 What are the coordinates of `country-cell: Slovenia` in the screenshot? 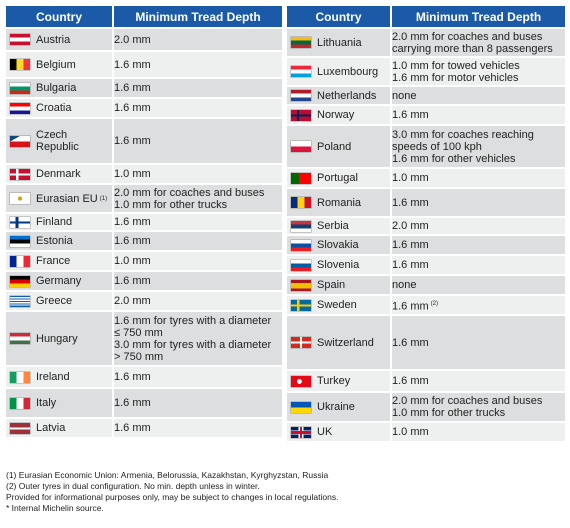 It's located at (339, 264).